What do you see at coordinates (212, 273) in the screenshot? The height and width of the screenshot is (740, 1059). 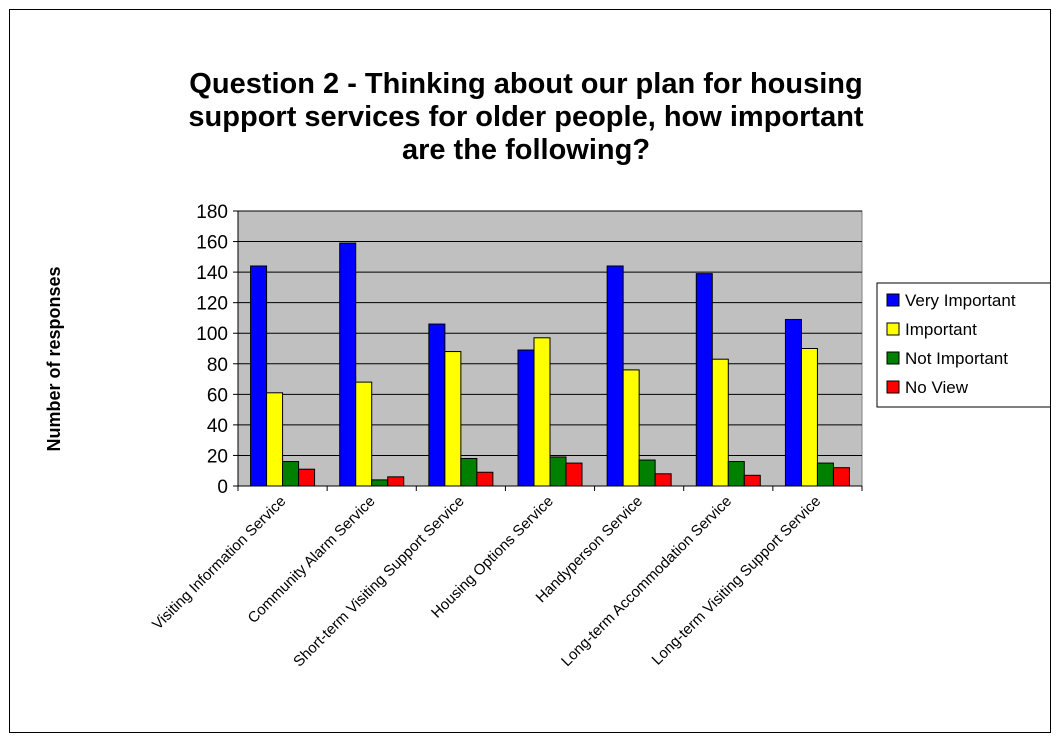 I see `y-tick-label: 140` at bounding box center [212, 273].